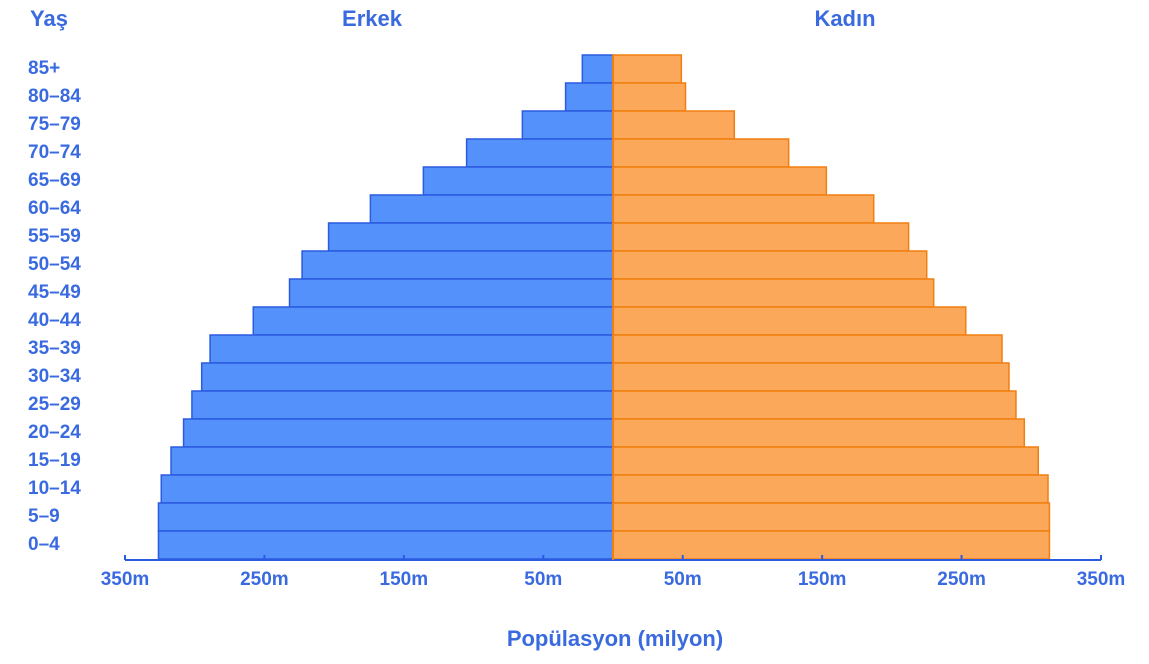 This screenshot has height=664, width=1149. Describe the element at coordinates (54, 264) in the screenshot. I see `y-tick-label: 50–54` at that location.